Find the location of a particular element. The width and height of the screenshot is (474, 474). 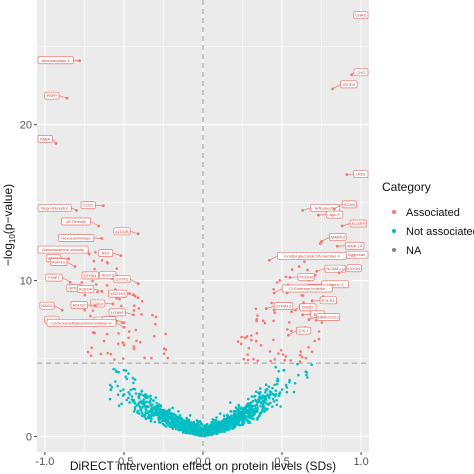

annotation-label: Aminoacylase-1 is located at coordinates (55, 60).